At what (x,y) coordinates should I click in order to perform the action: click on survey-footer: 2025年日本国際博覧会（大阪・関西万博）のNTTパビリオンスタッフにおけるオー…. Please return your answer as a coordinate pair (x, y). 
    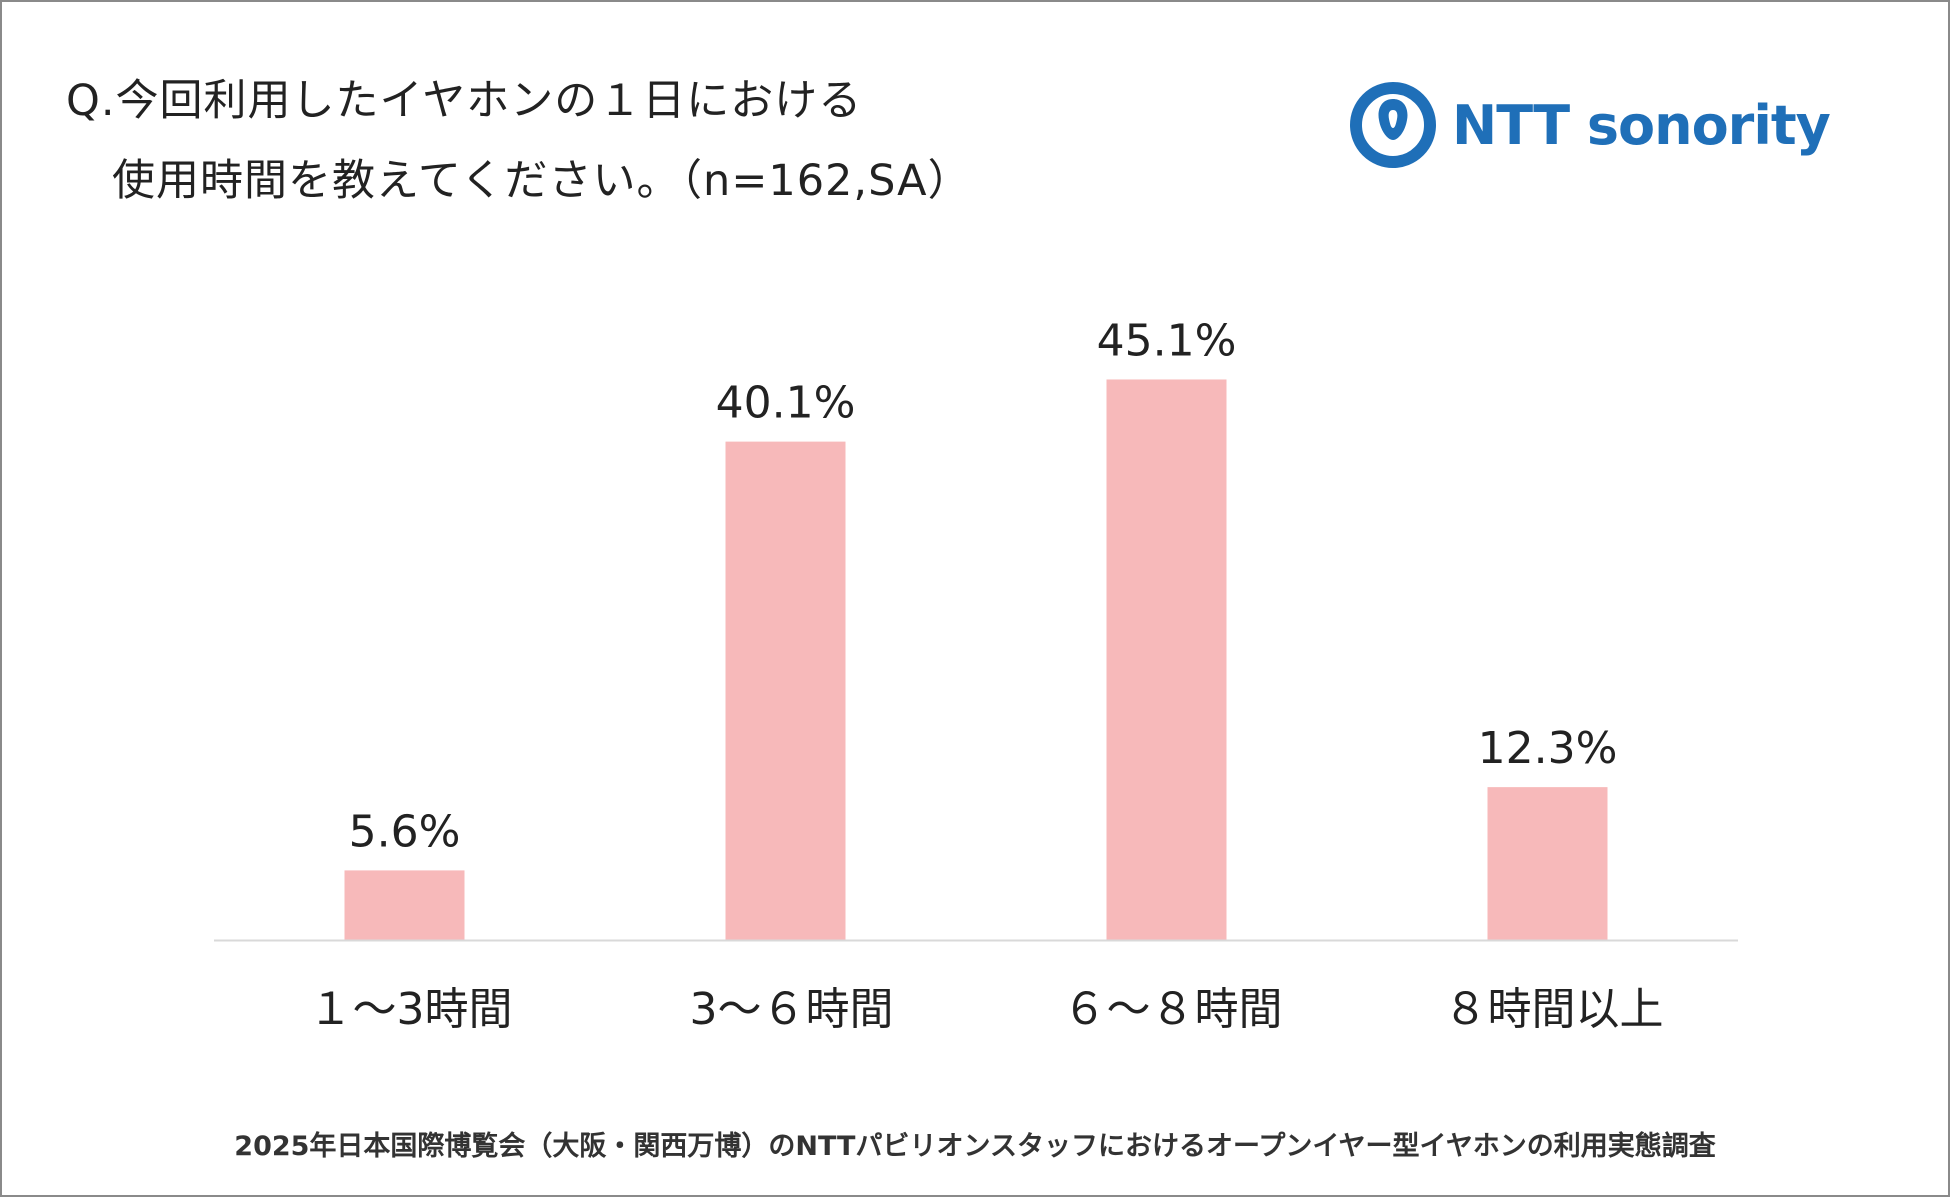
    Looking at the image, I should click on (975, 1146).